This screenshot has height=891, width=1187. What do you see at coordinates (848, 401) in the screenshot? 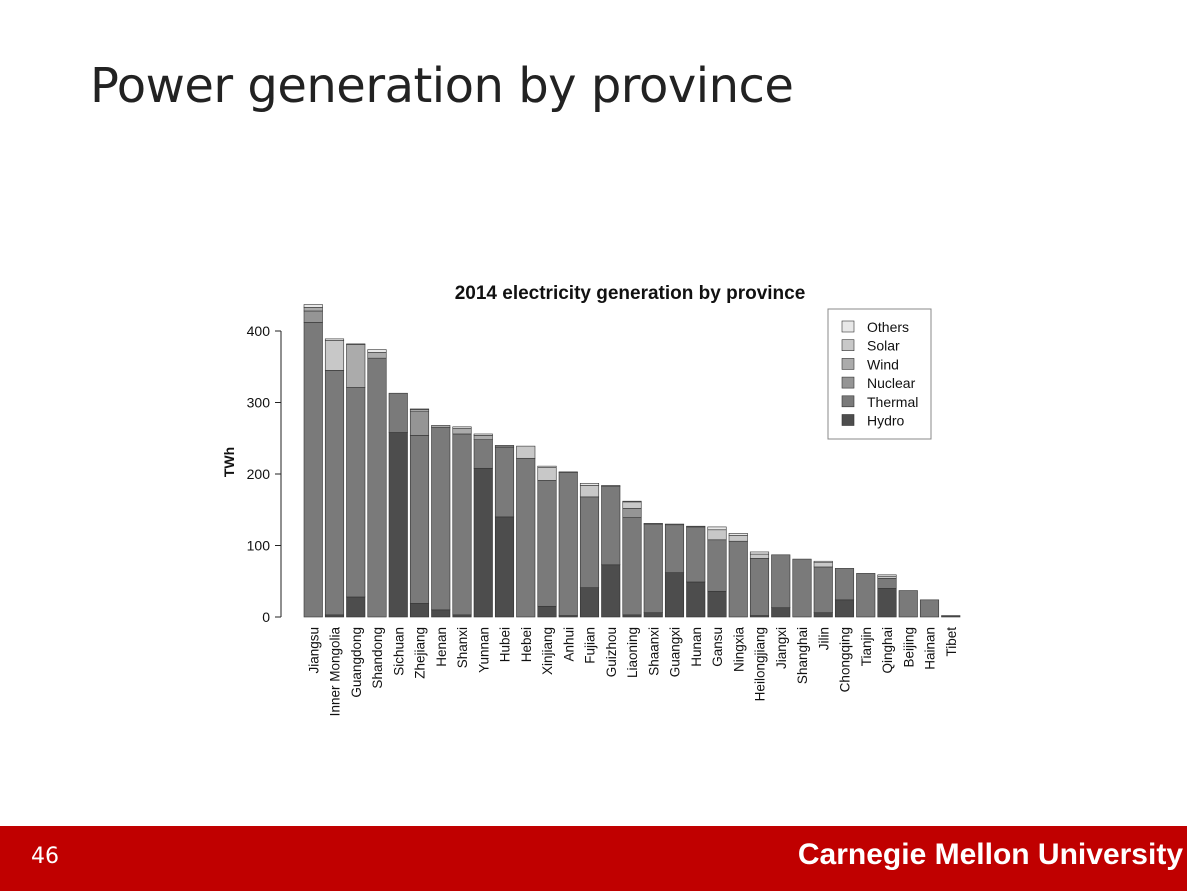
I see `legend-swatch-thermal` at bounding box center [848, 401].